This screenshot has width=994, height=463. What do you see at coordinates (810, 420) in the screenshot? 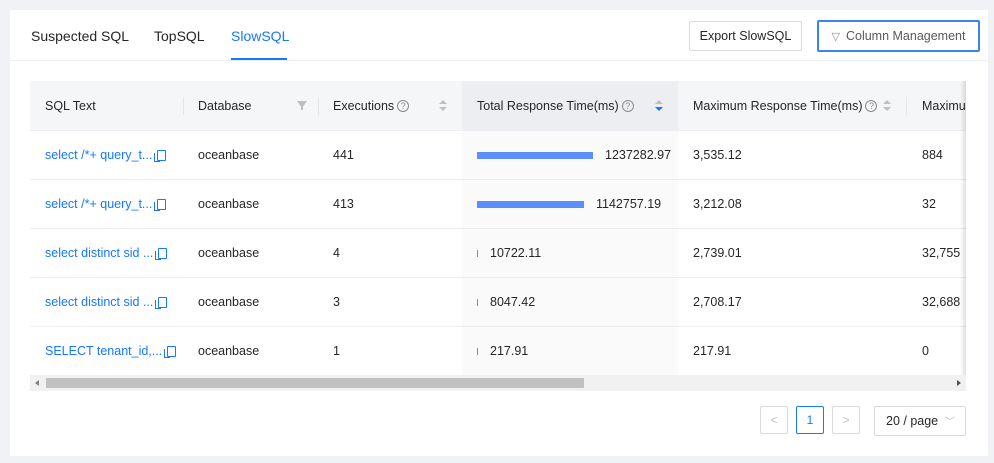
I see `page-1-button: 1` at bounding box center [810, 420].